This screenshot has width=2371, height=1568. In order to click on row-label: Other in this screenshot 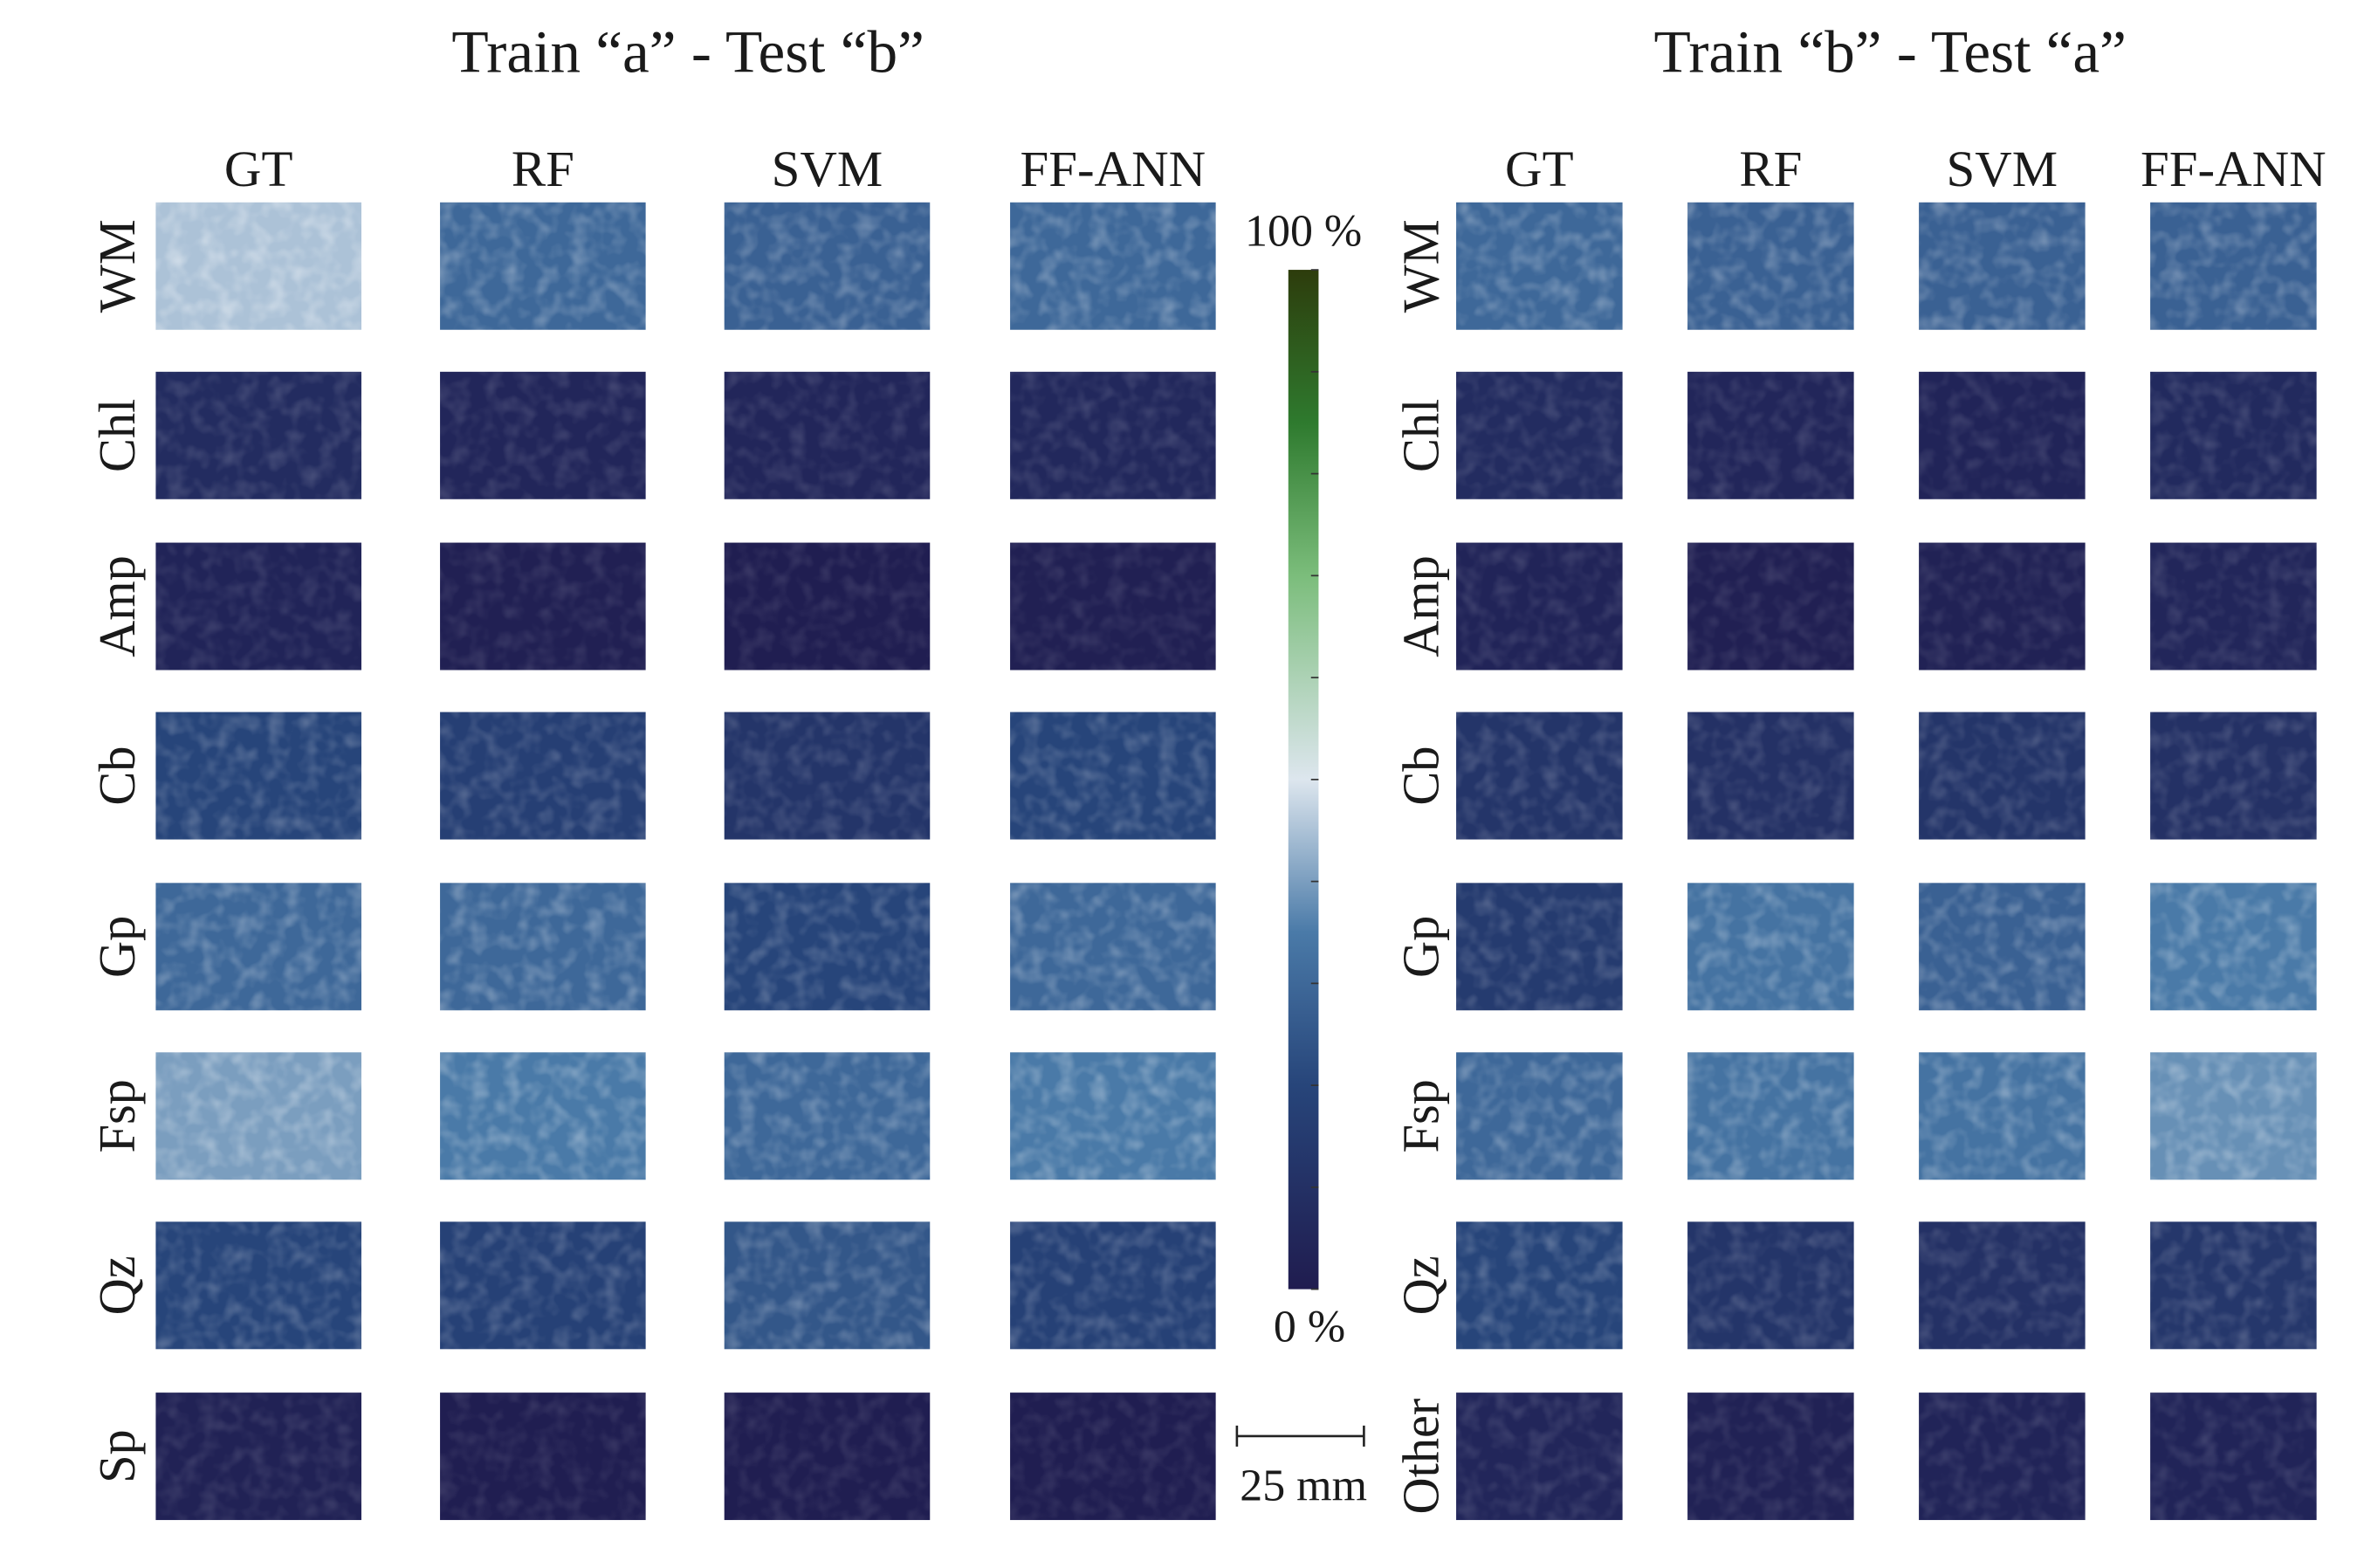, I will do `click(1420, 1457)`.